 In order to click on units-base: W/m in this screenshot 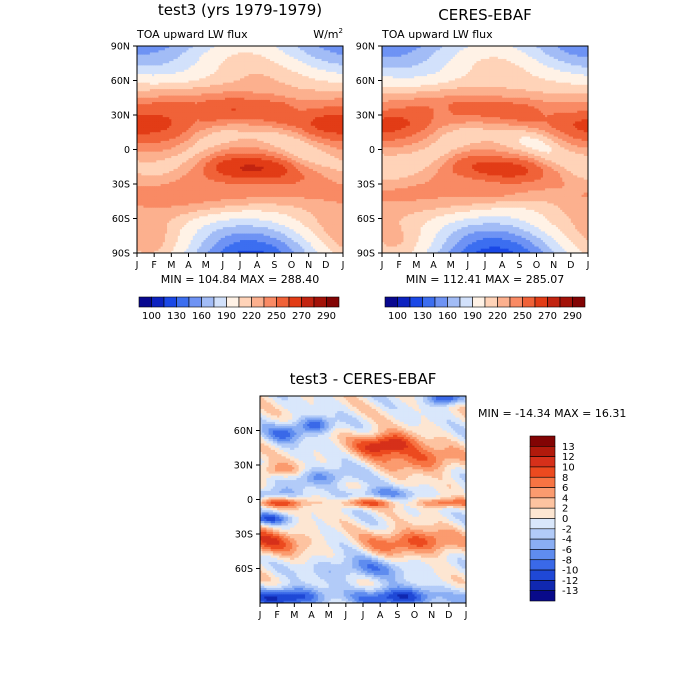, I will do `click(325, 34)`.